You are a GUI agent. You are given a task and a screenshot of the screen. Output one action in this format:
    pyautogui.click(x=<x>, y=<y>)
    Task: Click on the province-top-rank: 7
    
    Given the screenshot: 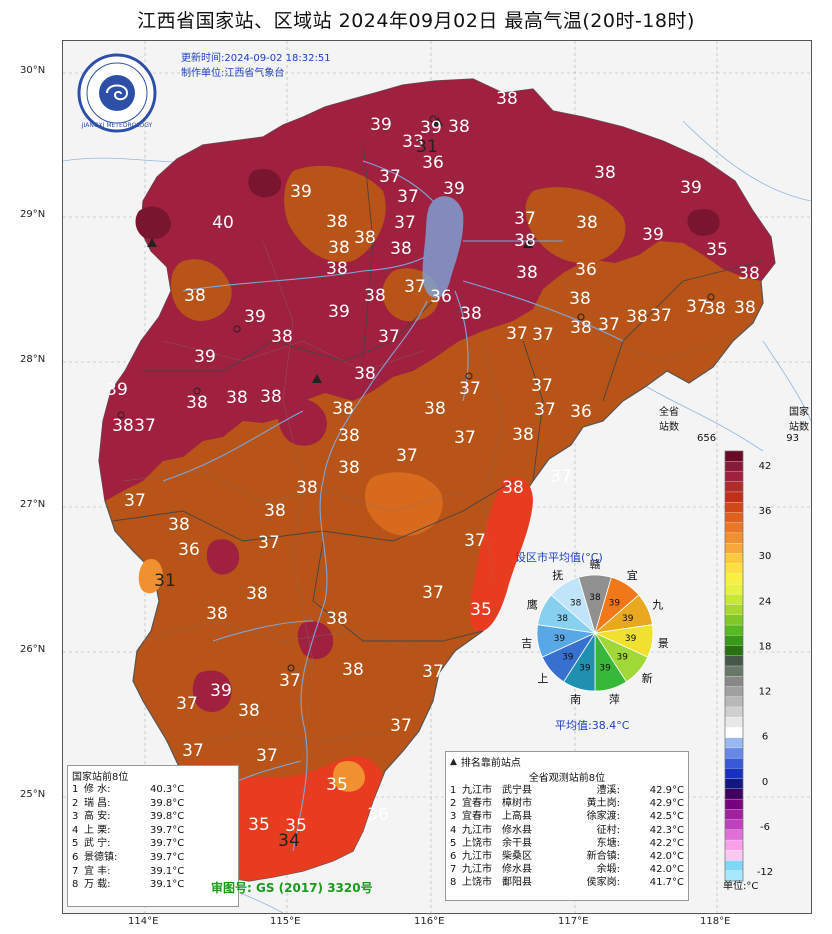 What is the action you would take?
    pyautogui.click(x=453, y=870)
    